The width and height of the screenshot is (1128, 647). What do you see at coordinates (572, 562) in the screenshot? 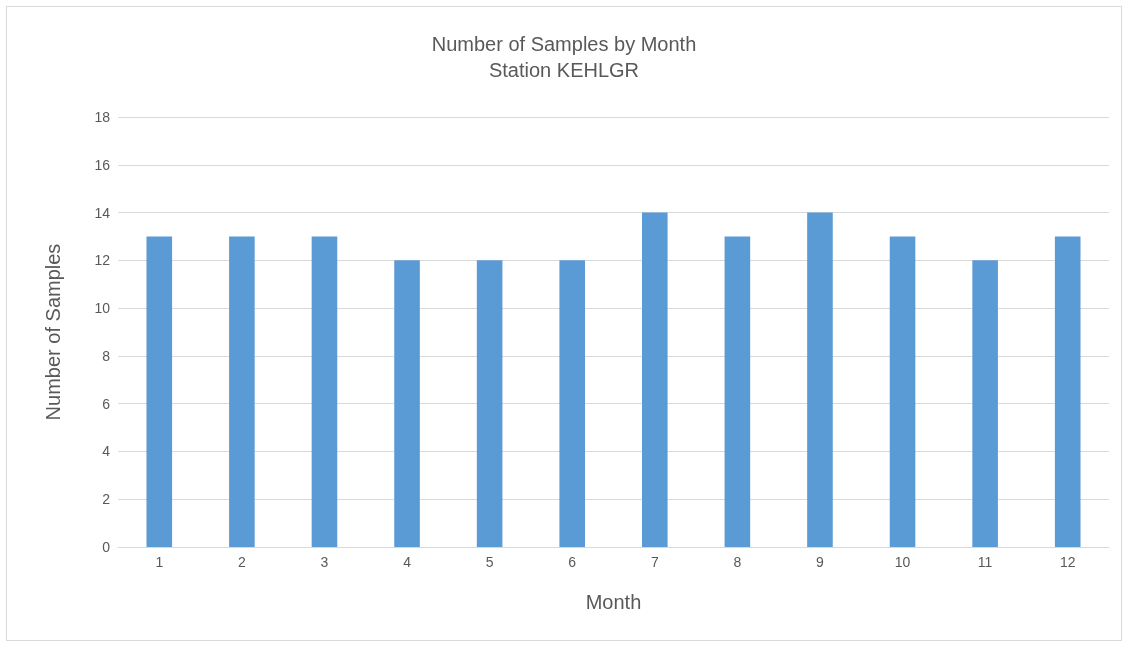
I see `x-tick-label: 6` at bounding box center [572, 562].